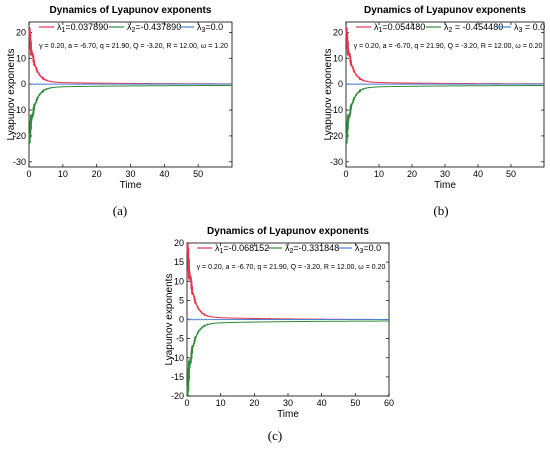 The image size is (550, 450). Describe the element at coordinates (312, 249) in the screenshot. I see `legend-entry-2: λ2=-0.331848` at that location.